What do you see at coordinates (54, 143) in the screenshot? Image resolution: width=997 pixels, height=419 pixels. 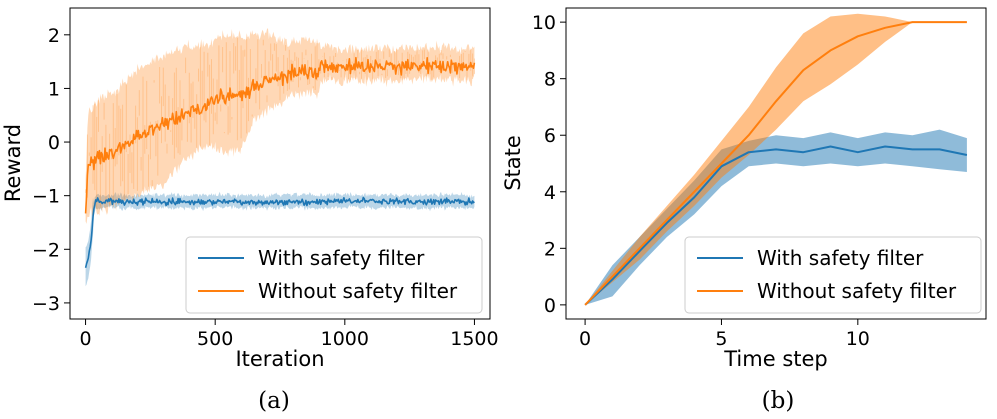 I see `panel-a-ytick-label: 0` at bounding box center [54, 143].